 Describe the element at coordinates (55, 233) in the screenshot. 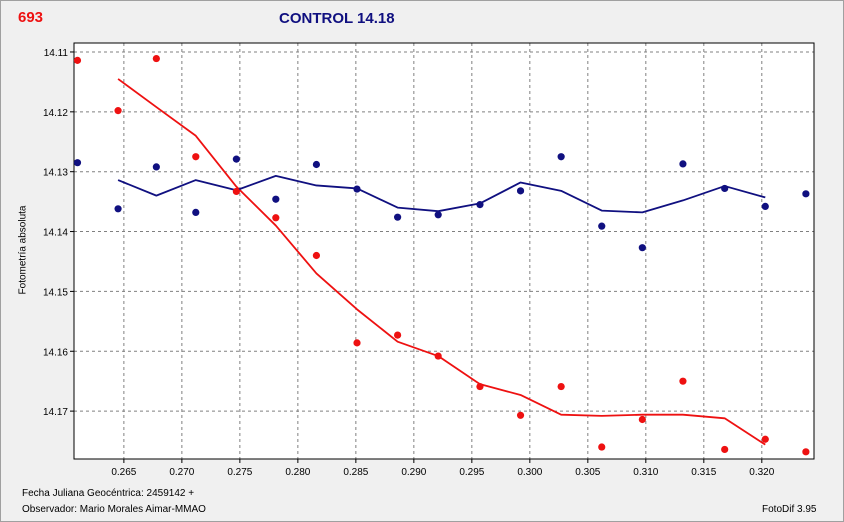

I see `y-tick-label: 14.14` at that location.